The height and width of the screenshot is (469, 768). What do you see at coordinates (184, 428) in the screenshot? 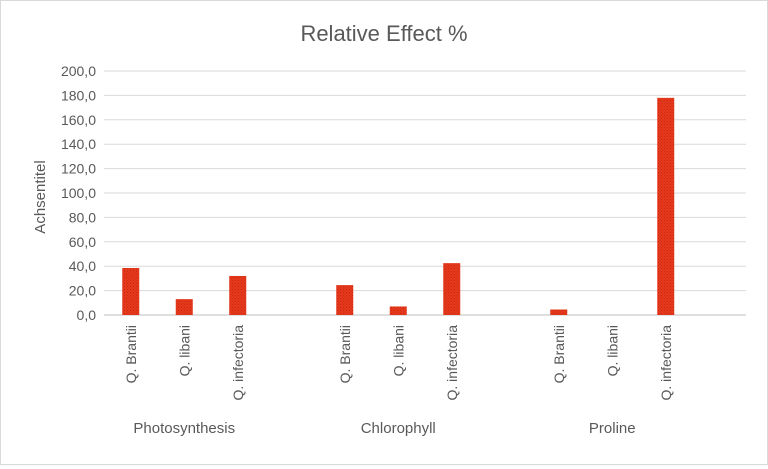
I see `x-group-label: Photosynthesis` at bounding box center [184, 428].